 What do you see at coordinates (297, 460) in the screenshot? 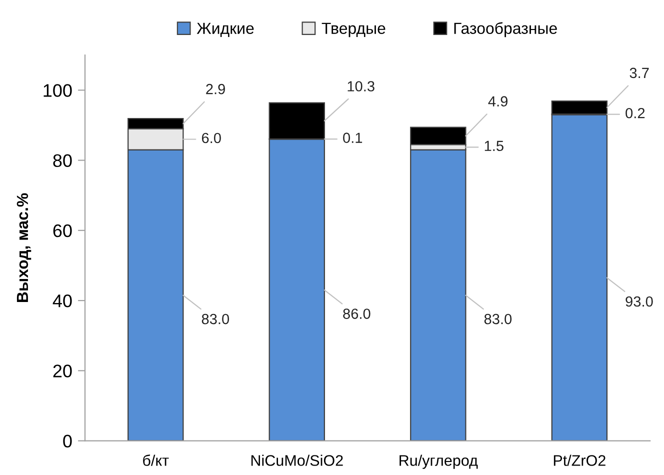
I see `x-tick-label: NiCuMo/SiO2` at bounding box center [297, 460].